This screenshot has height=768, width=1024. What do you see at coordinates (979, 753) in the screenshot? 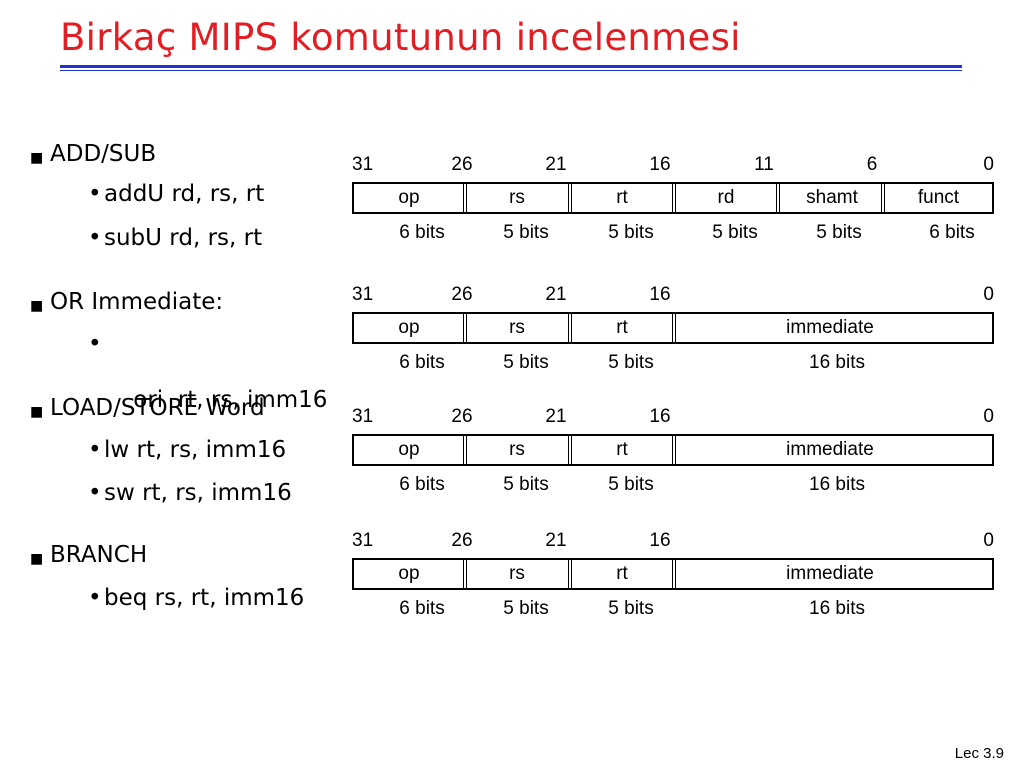
I see `slide-number: Lec 3.9` at bounding box center [979, 753].